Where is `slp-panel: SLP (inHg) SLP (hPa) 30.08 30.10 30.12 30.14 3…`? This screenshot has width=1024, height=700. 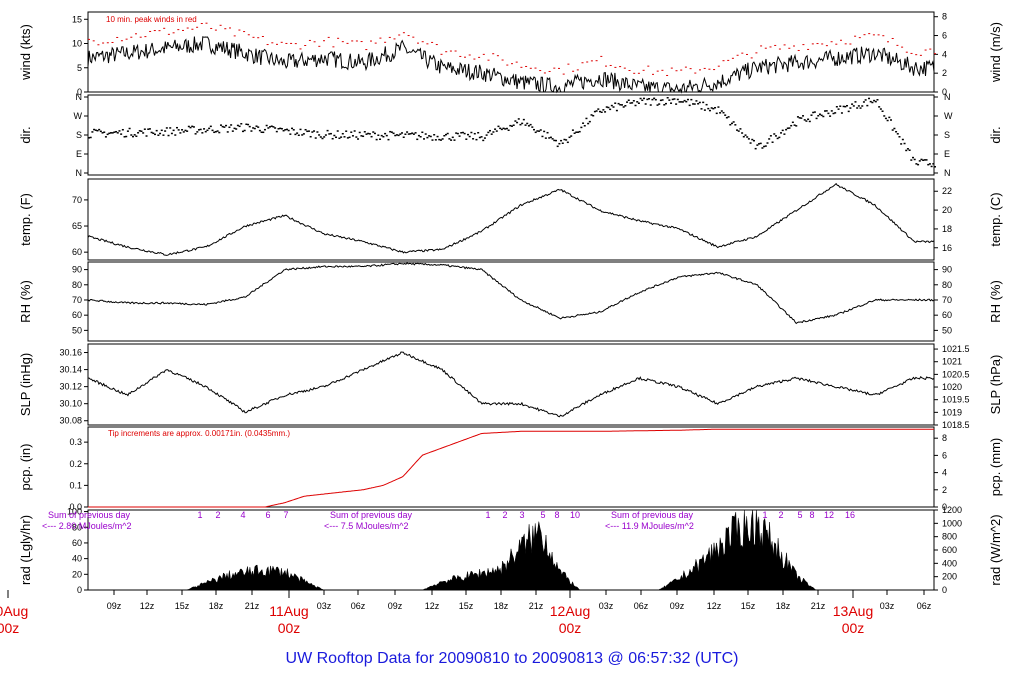
slp-panel: SLP (inHg) SLP (hPa) 30.08 30.10 30.12 30.14 3… is located at coordinates (510, 386).